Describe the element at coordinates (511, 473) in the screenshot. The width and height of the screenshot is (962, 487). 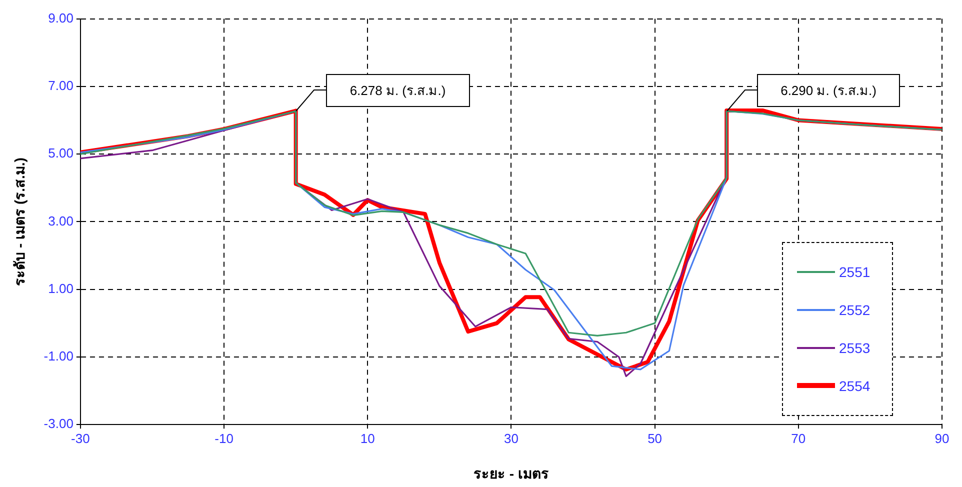
I see `x-axis-title: ระยะ - เมตร` at that location.